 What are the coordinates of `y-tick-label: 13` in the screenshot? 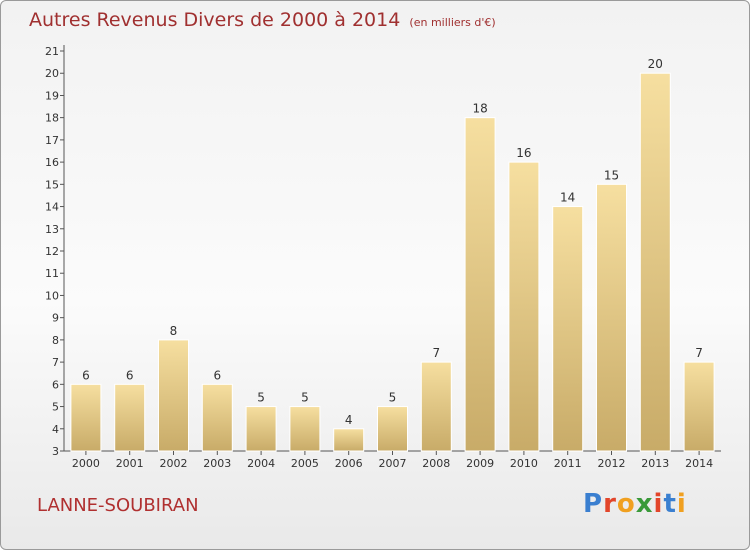 It's located at (52, 229).